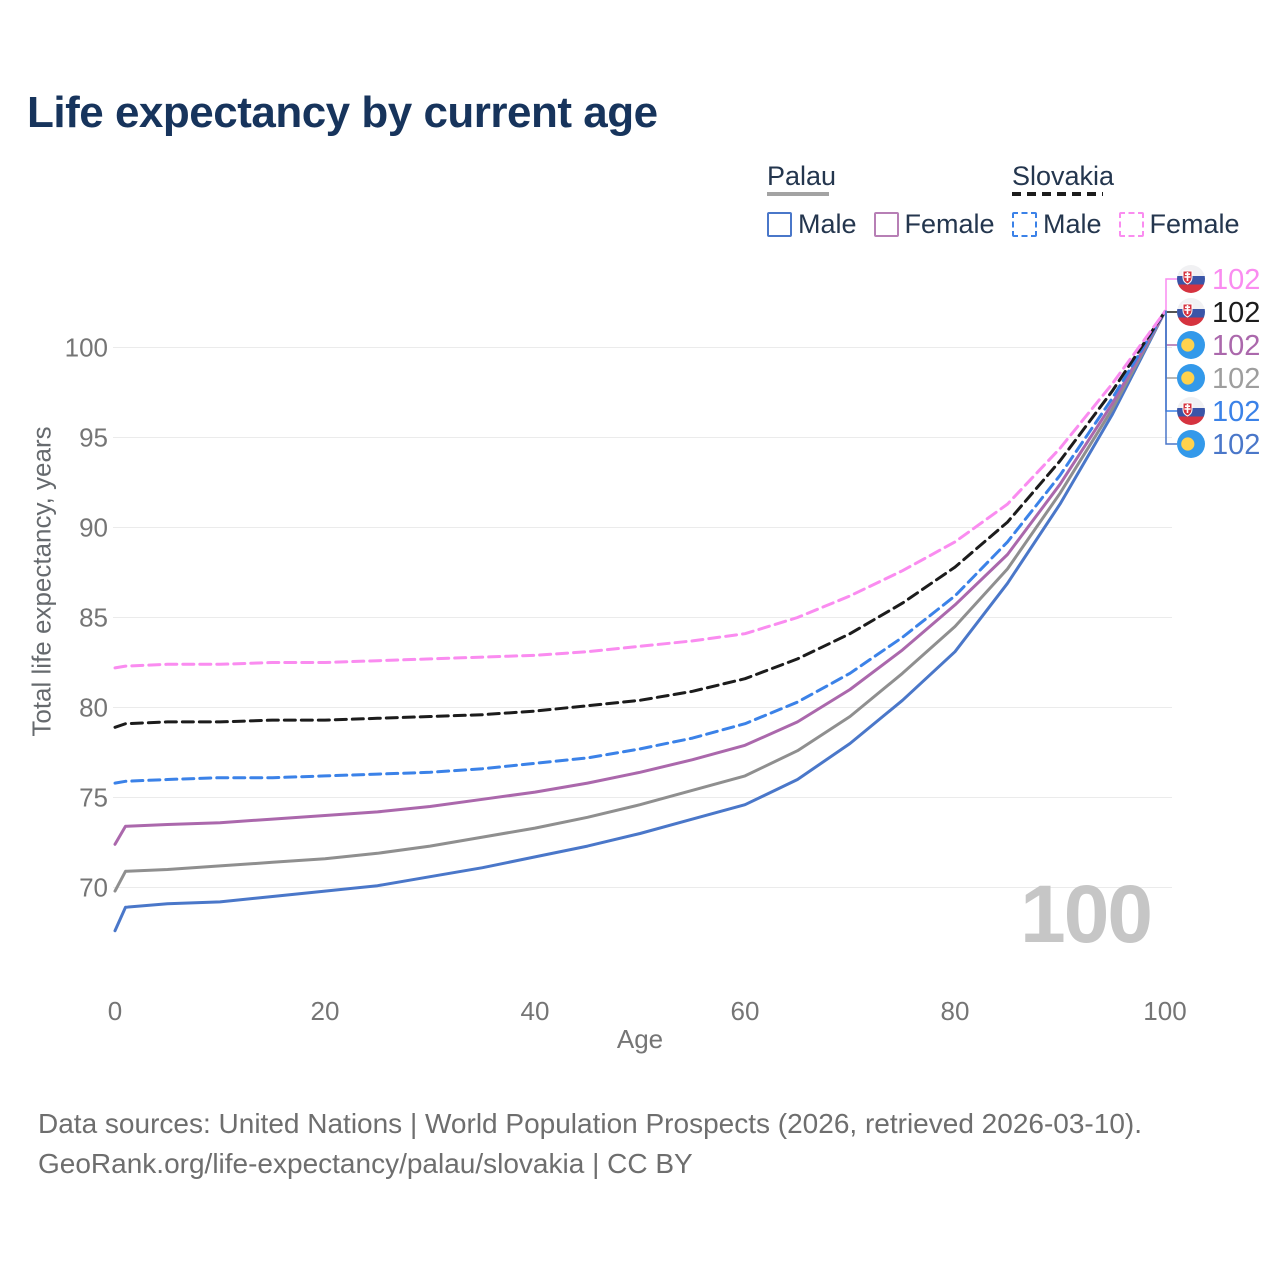  Describe the element at coordinates (1024, 224) in the screenshot. I see `legend-swatch-slovakia-male` at that location.